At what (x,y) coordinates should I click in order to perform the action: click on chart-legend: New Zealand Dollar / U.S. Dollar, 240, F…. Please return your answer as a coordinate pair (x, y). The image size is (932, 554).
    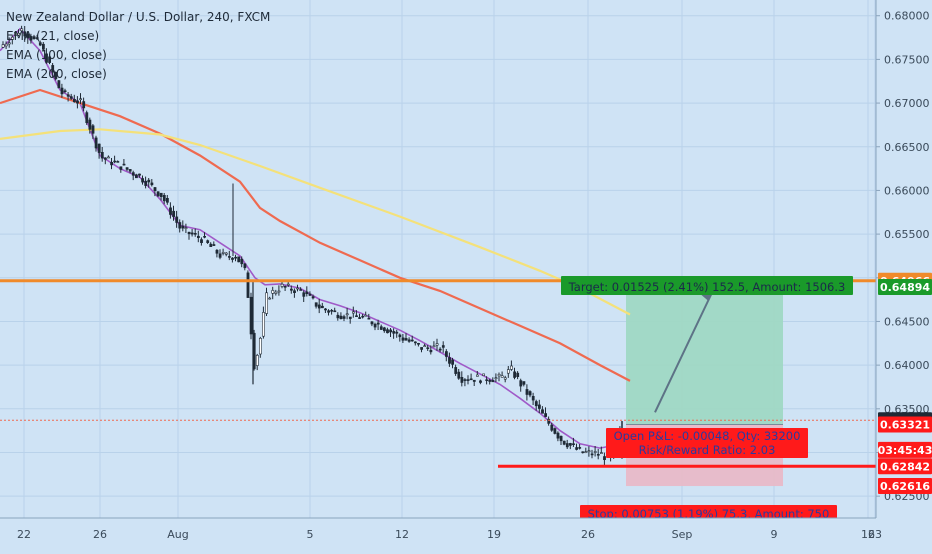
    Looking at the image, I should click on (138, 46).